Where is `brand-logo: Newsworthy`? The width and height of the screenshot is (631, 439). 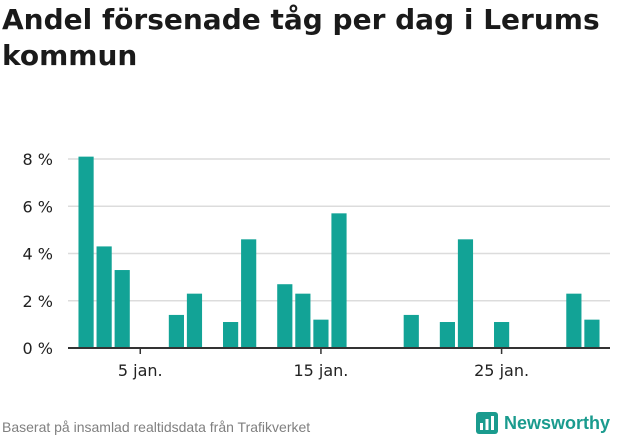
brand-logo: Newsworthy is located at coordinates (543, 423).